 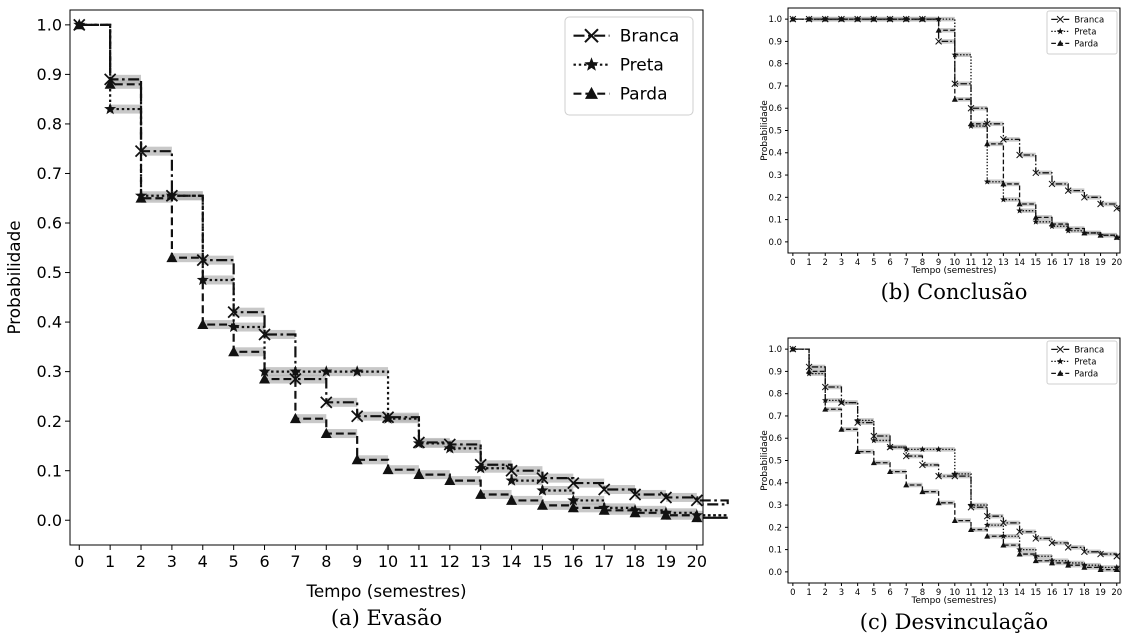 I want to click on x-tick-label: 13, so click(x=480, y=561).